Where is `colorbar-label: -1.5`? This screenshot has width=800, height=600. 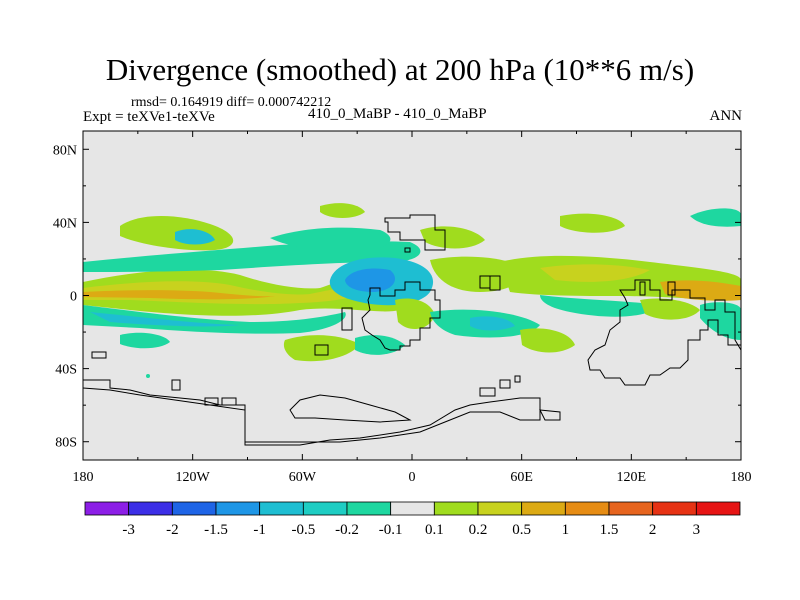
colorbar-label: -1.5 is located at coordinates (216, 530).